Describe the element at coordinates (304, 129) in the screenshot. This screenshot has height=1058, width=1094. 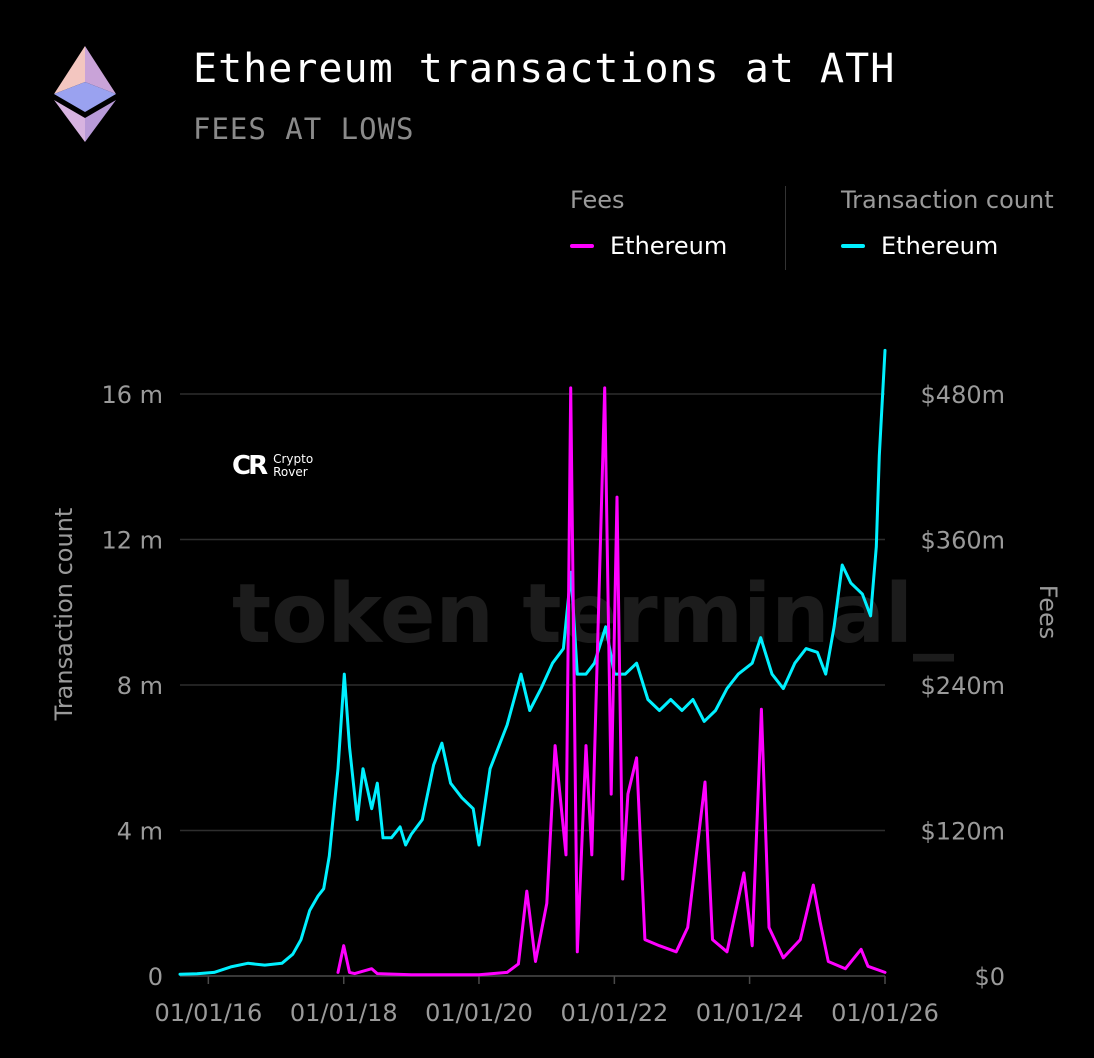
I see `page-subtitle: FEES AT LOWS` at that location.